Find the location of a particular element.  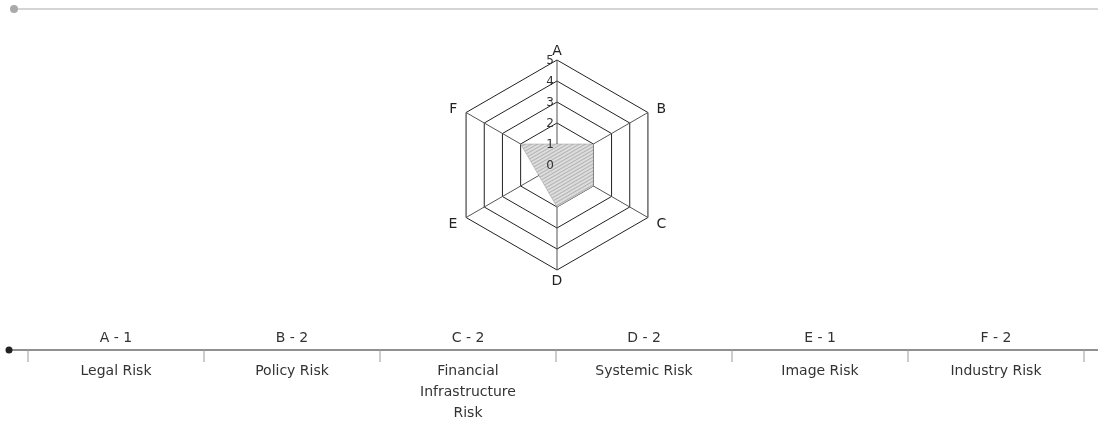

text: Financial Infrastructure Risk is located at coordinates (468, 391).